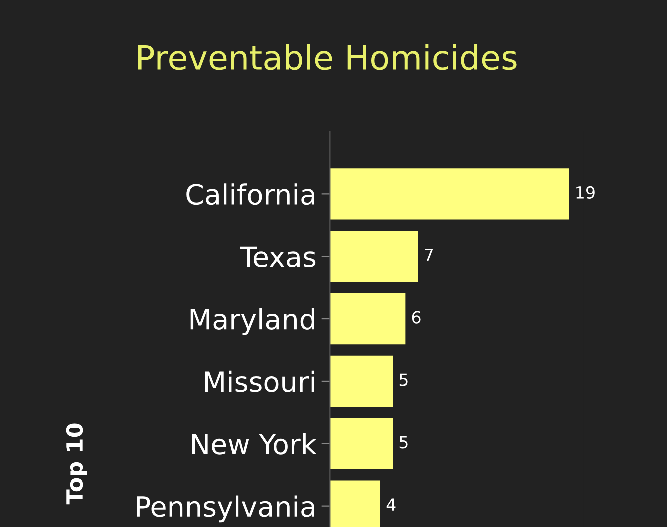 This screenshot has width=667, height=527. What do you see at coordinates (278, 257) in the screenshot?
I see `y-tick-label: Texas` at bounding box center [278, 257].